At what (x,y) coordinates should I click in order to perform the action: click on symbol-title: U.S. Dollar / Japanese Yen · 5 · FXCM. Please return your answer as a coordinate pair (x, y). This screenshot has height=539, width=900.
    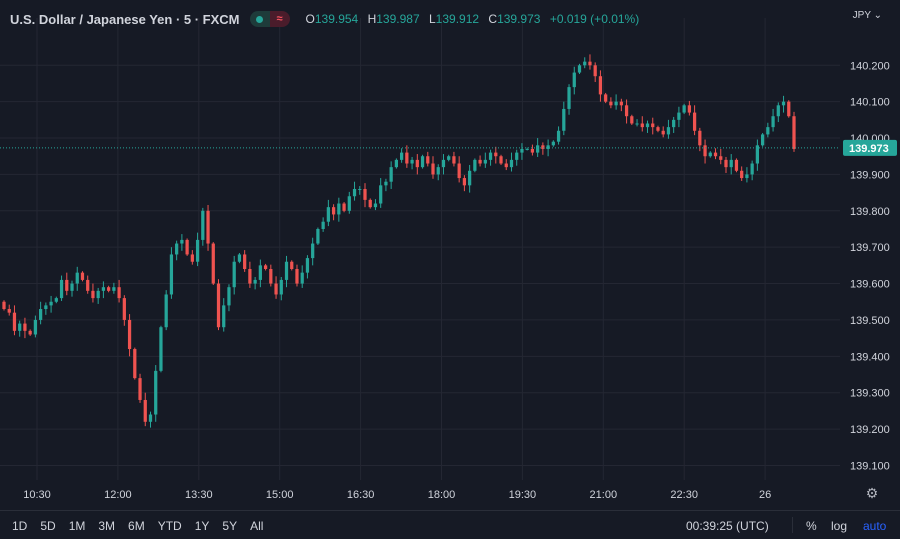
    Looking at the image, I should click on (125, 19).